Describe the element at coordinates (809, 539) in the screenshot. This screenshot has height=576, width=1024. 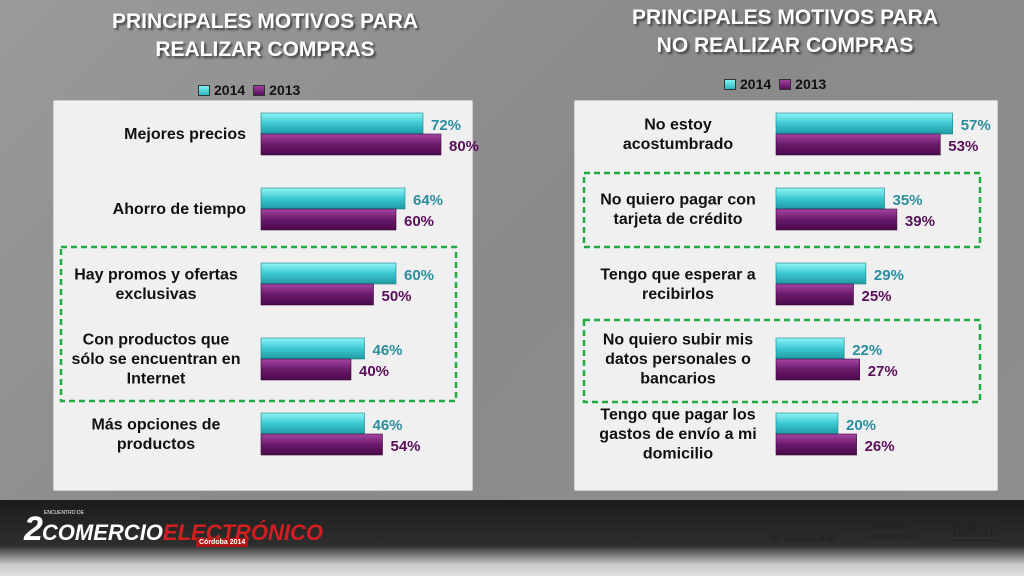
I see `sponsor-andreani-label: ANDREANI` at that location.